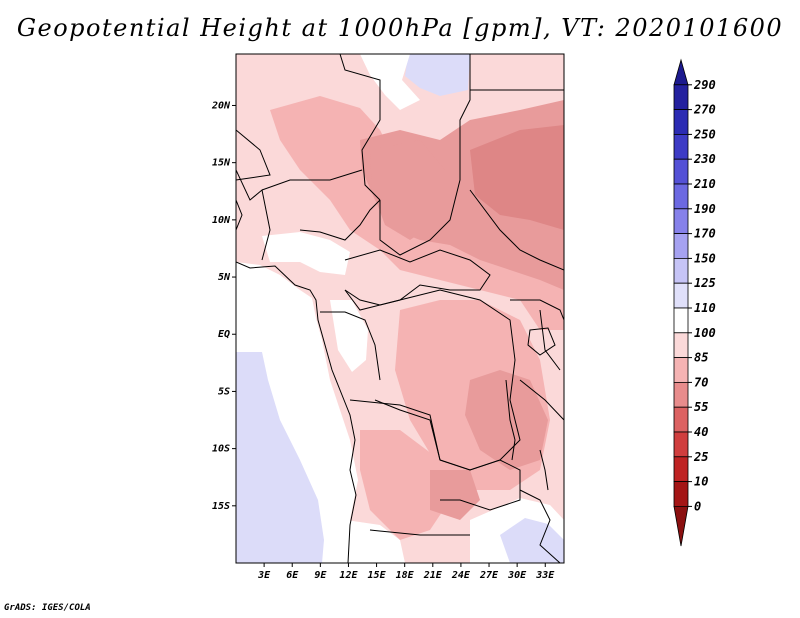 The width and height of the screenshot is (800, 618). I want to click on border-drc-angola, so click(395, 430).